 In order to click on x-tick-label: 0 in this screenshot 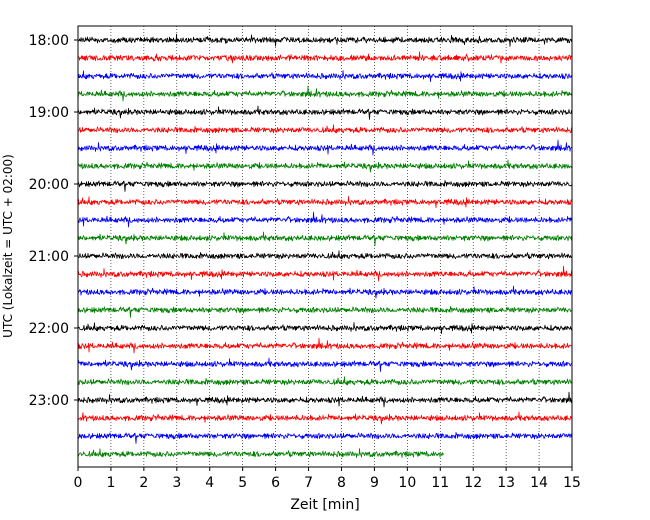, I will do `click(78, 483)`.